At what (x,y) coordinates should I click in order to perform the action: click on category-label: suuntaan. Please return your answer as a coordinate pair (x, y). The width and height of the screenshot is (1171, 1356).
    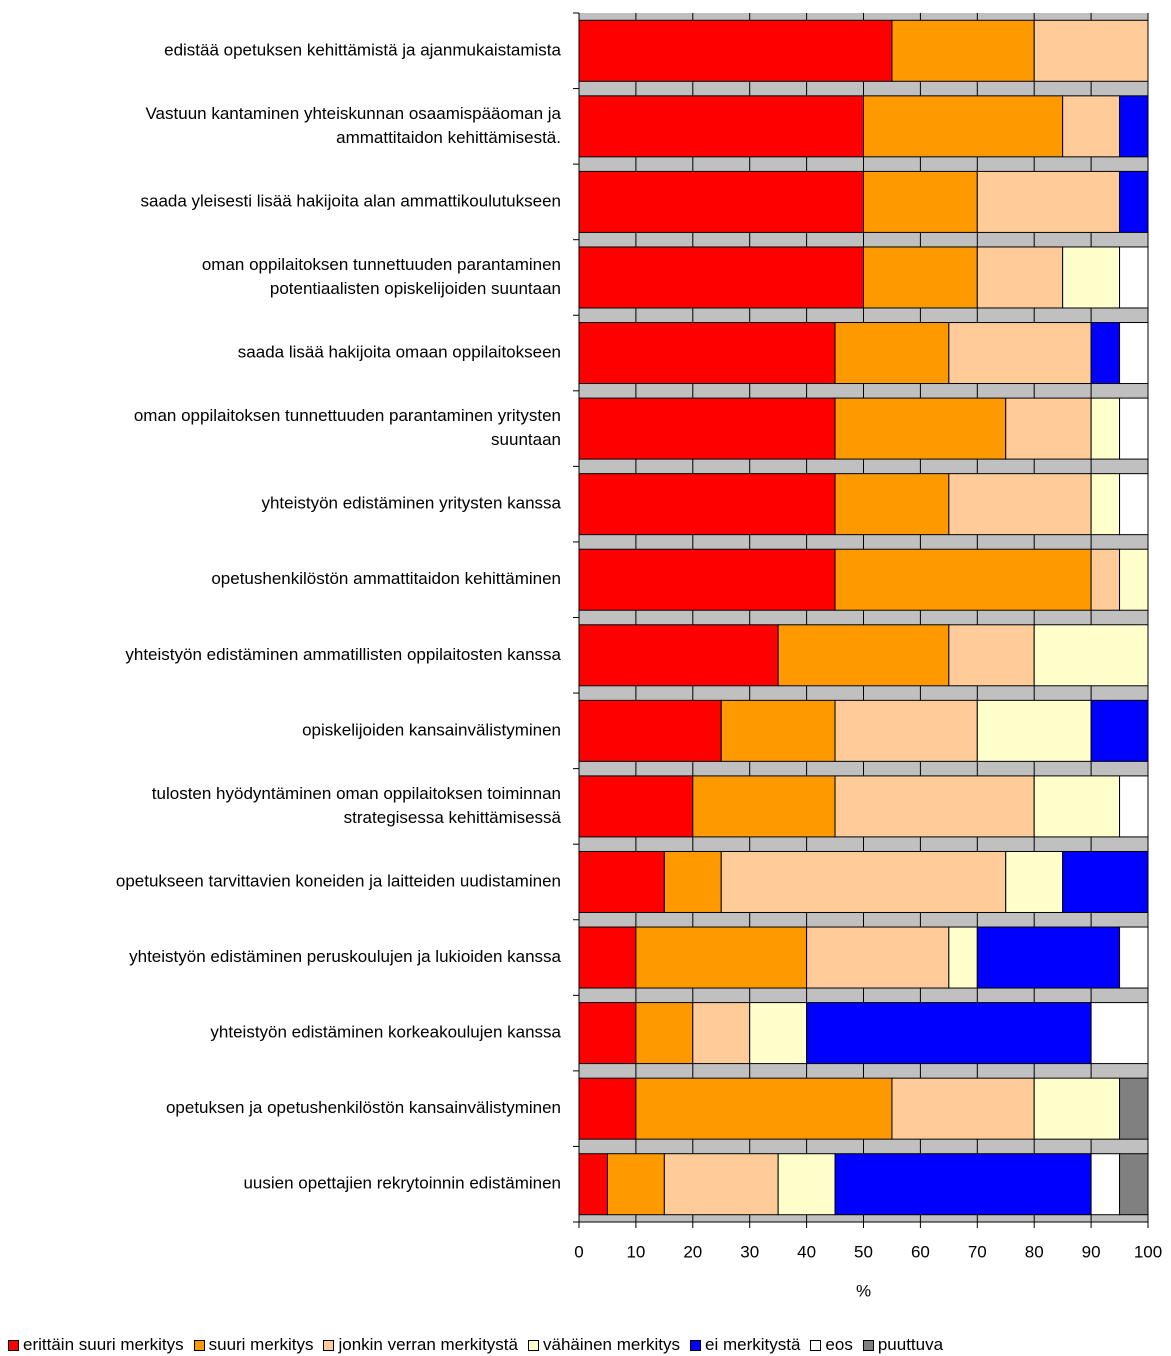
    Looking at the image, I should click on (526, 439).